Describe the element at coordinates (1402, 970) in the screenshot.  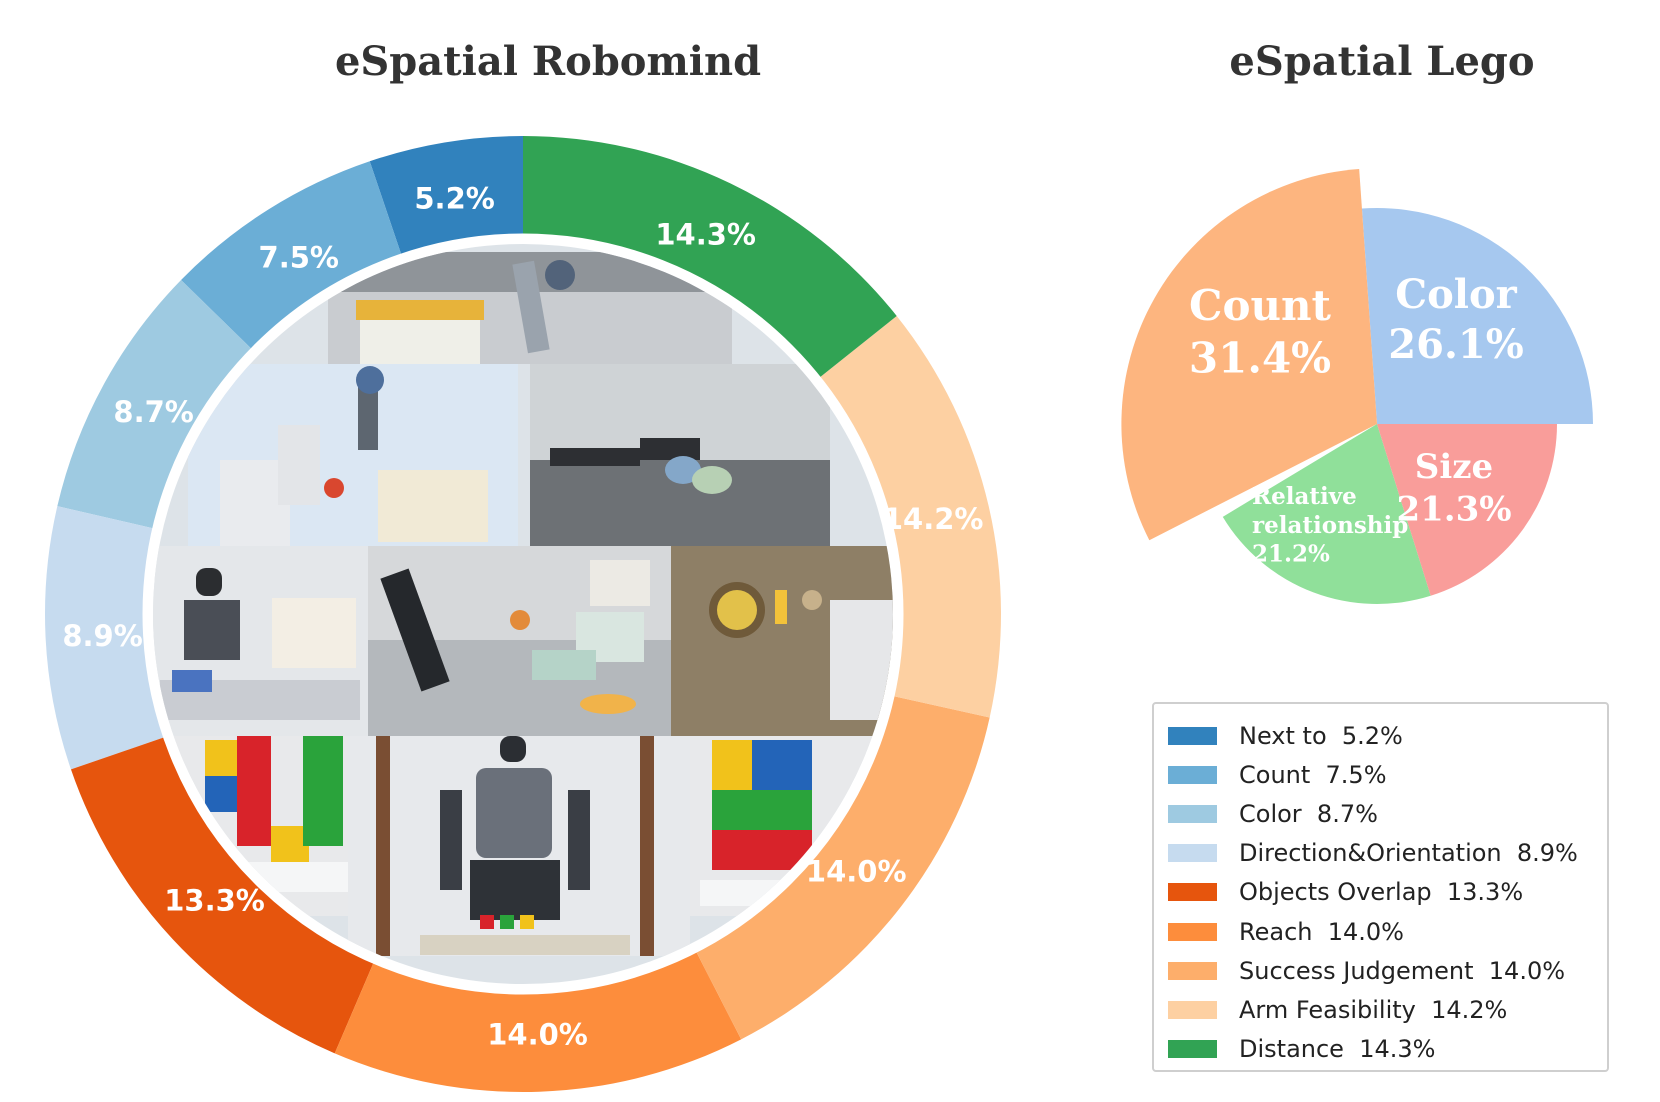
I see `legend-label-6: Success Judgement 14.0%` at that location.